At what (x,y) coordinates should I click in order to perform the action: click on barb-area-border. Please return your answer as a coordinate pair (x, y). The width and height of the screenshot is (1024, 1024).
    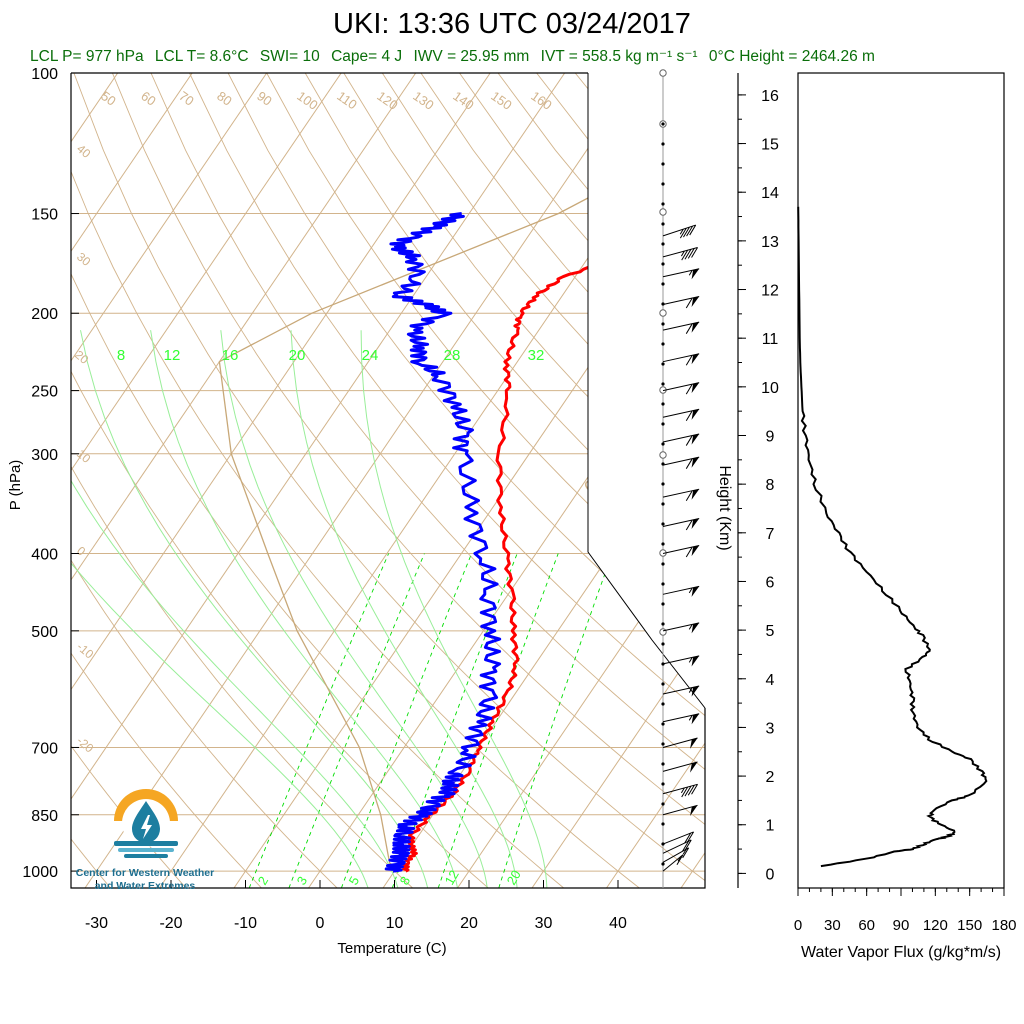
    Looking at the image, I should click on (646, 391).